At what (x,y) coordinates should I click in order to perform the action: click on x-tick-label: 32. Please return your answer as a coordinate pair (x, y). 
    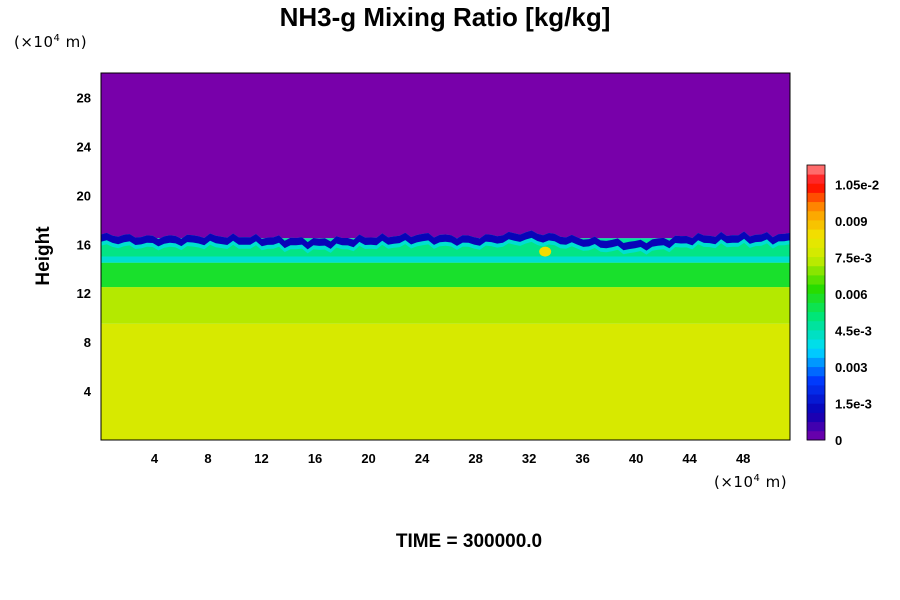
    Looking at the image, I should click on (529, 458).